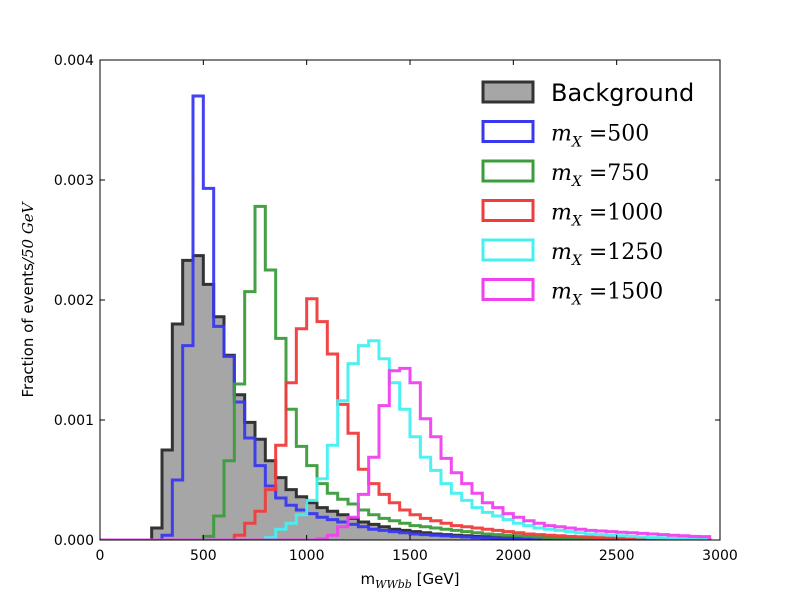 The height and width of the screenshot is (600, 800). I want to click on x-axis-label-unit: [GeV], so click(436, 579).